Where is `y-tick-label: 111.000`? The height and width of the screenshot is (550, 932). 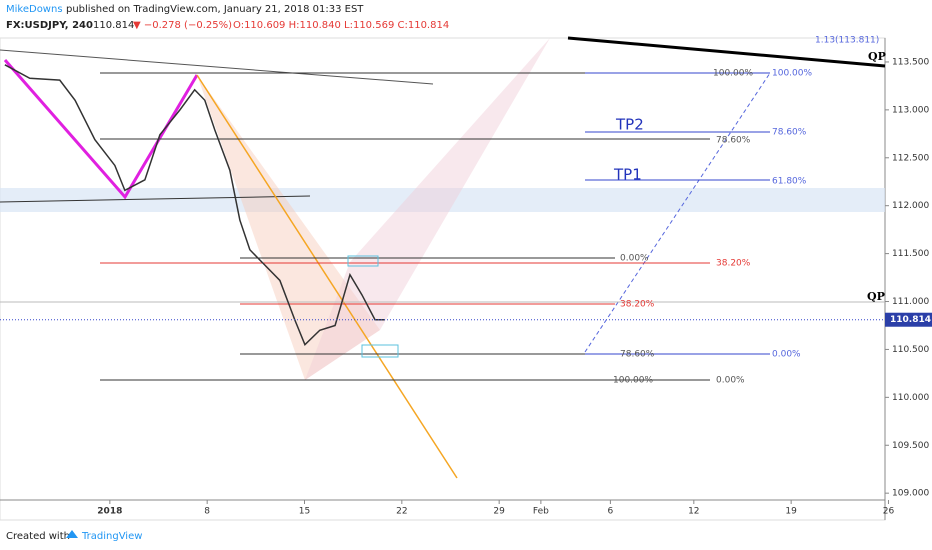
y-tick-label: 111.000 is located at coordinates (910, 302).